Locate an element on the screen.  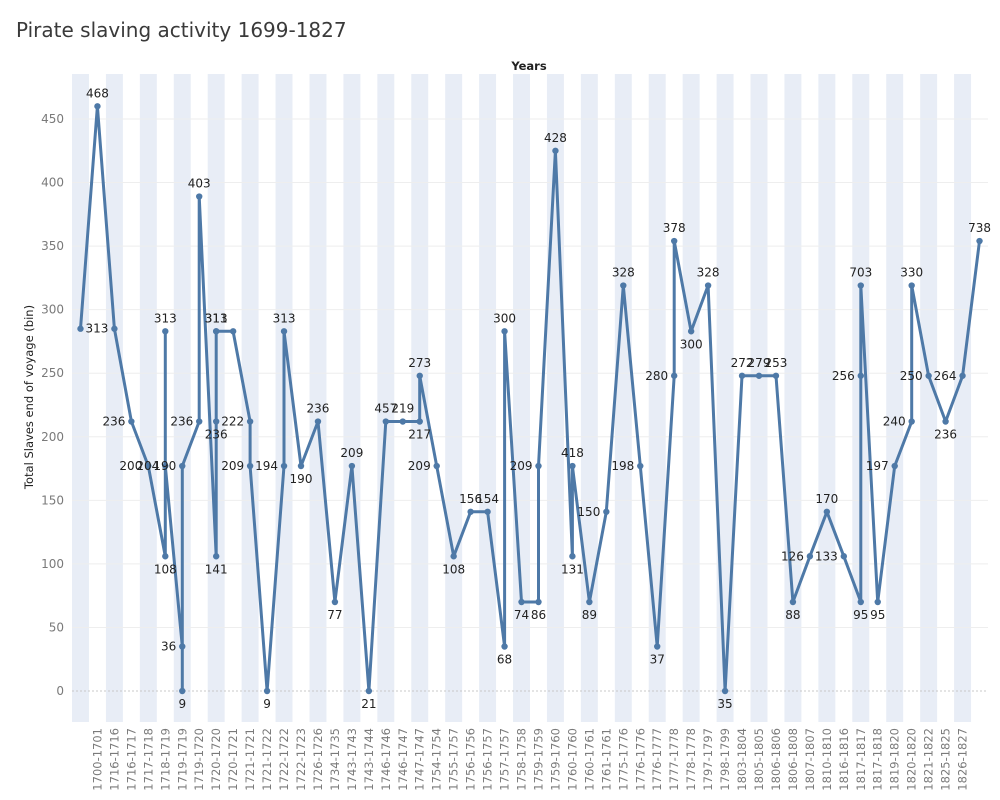
x-tick-label: 1721-1722 is located at coordinates (267, 759).